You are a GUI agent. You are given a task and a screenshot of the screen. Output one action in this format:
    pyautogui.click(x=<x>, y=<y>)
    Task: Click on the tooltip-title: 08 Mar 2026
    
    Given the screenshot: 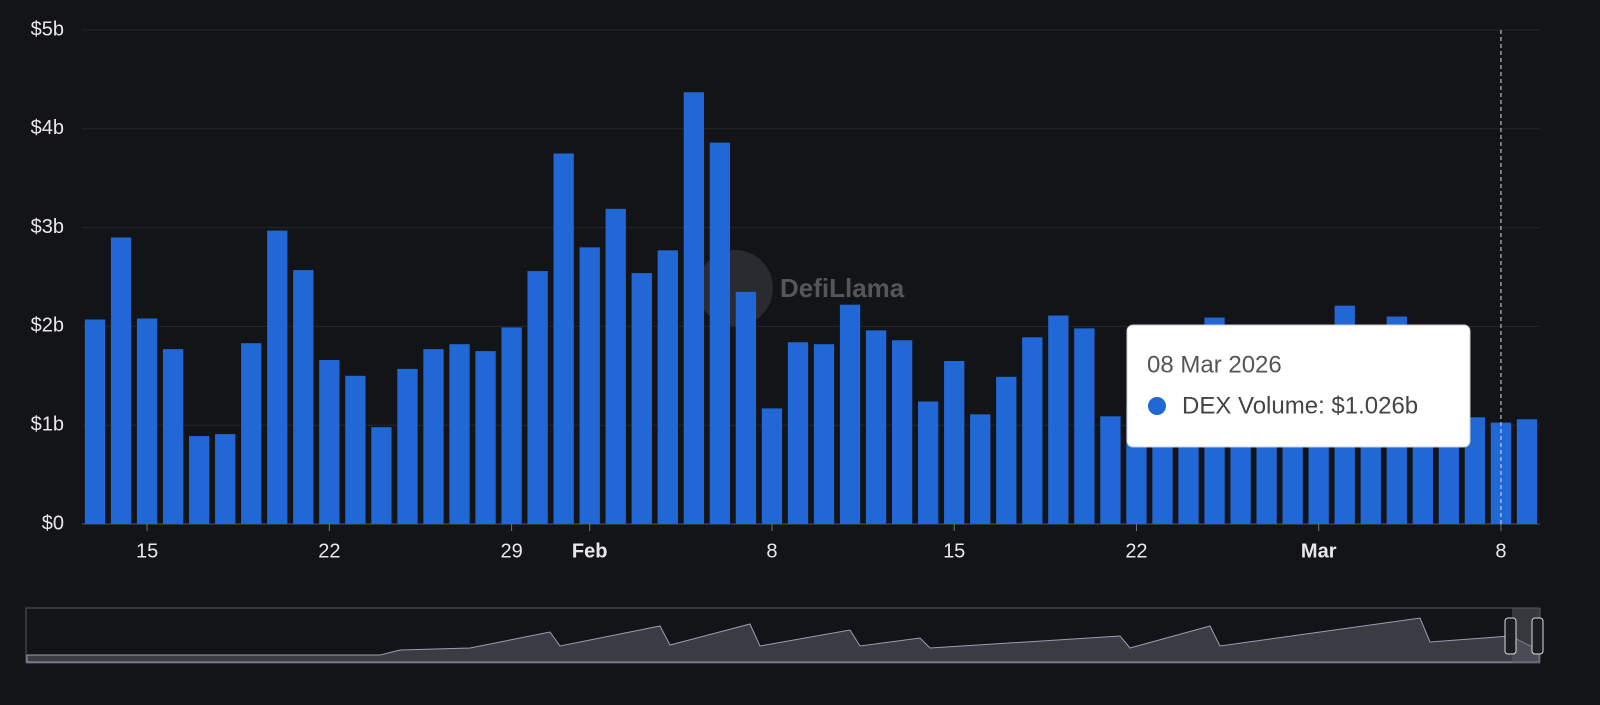 What is the action you would take?
    pyautogui.click(x=1214, y=364)
    